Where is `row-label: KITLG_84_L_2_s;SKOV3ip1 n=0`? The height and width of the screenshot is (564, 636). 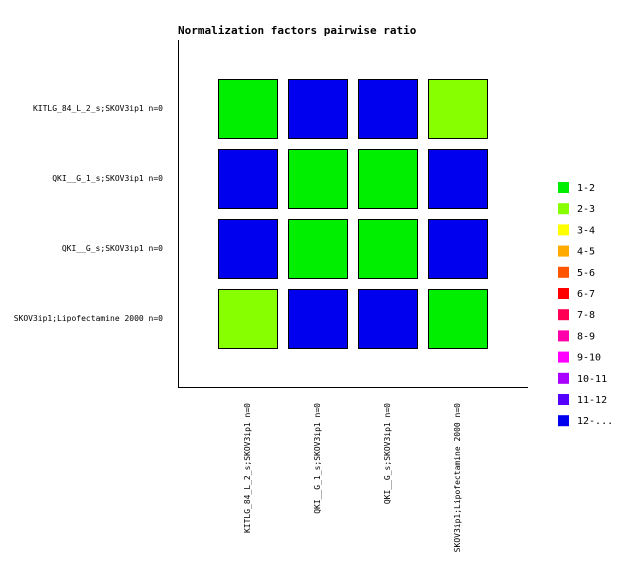 row-label: KITLG_84_L_2_s;SKOV3ip1 n=0 is located at coordinates (98, 108).